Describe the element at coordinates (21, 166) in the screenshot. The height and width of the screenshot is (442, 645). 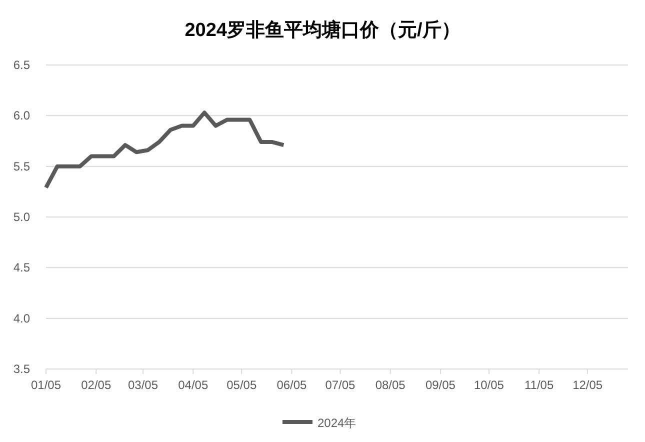
I see `y-tick-label: 5.5` at that location.